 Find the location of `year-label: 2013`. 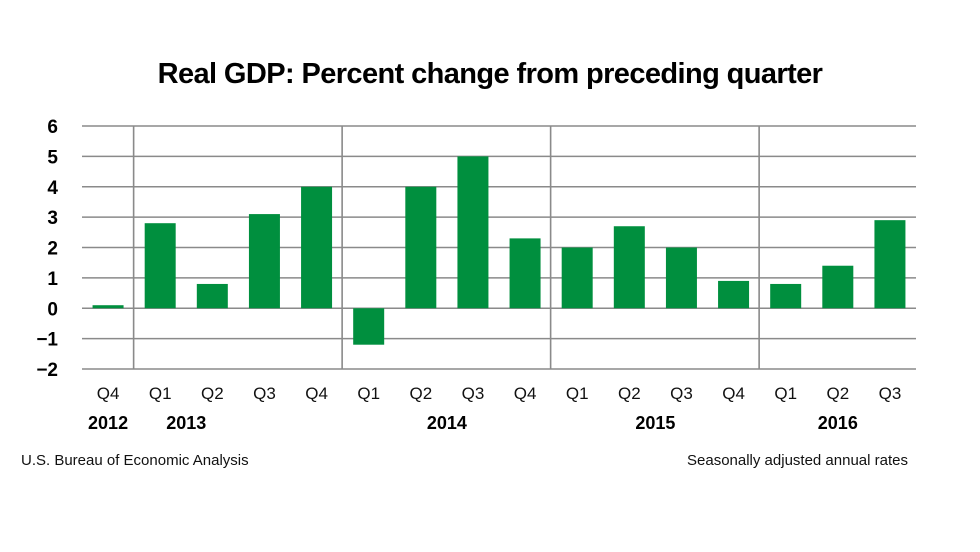

year-label: 2013 is located at coordinates (186, 423).